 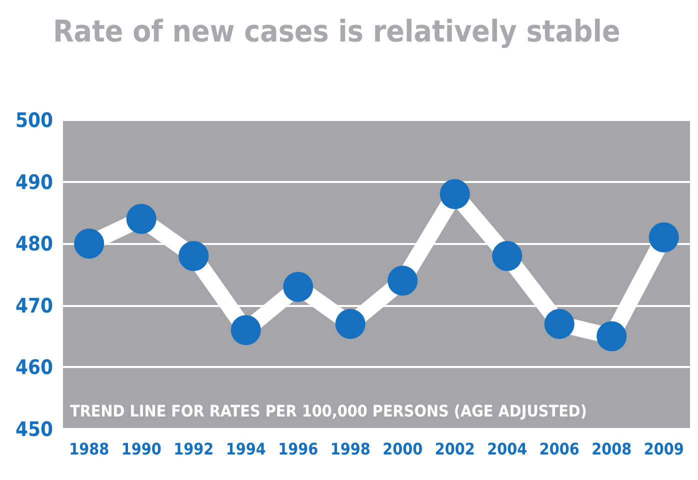 I want to click on y-tick-label: 490, so click(x=34, y=182).